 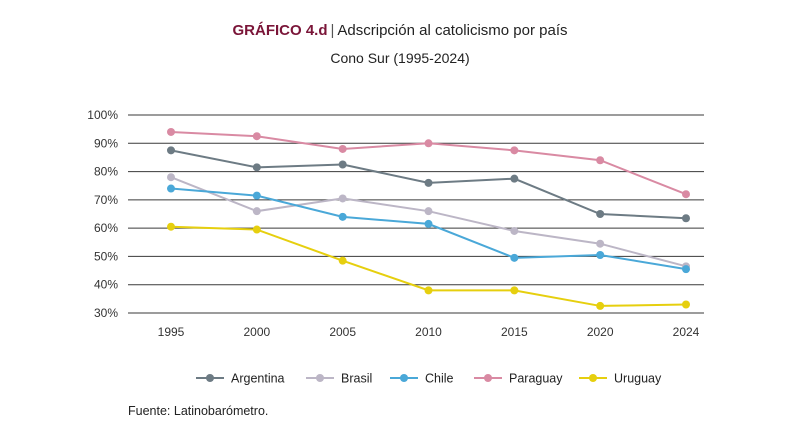 What do you see at coordinates (439, 379) in the screenshot?
I see `legend-label-chile: Chile` at bounding box center [439, 379].